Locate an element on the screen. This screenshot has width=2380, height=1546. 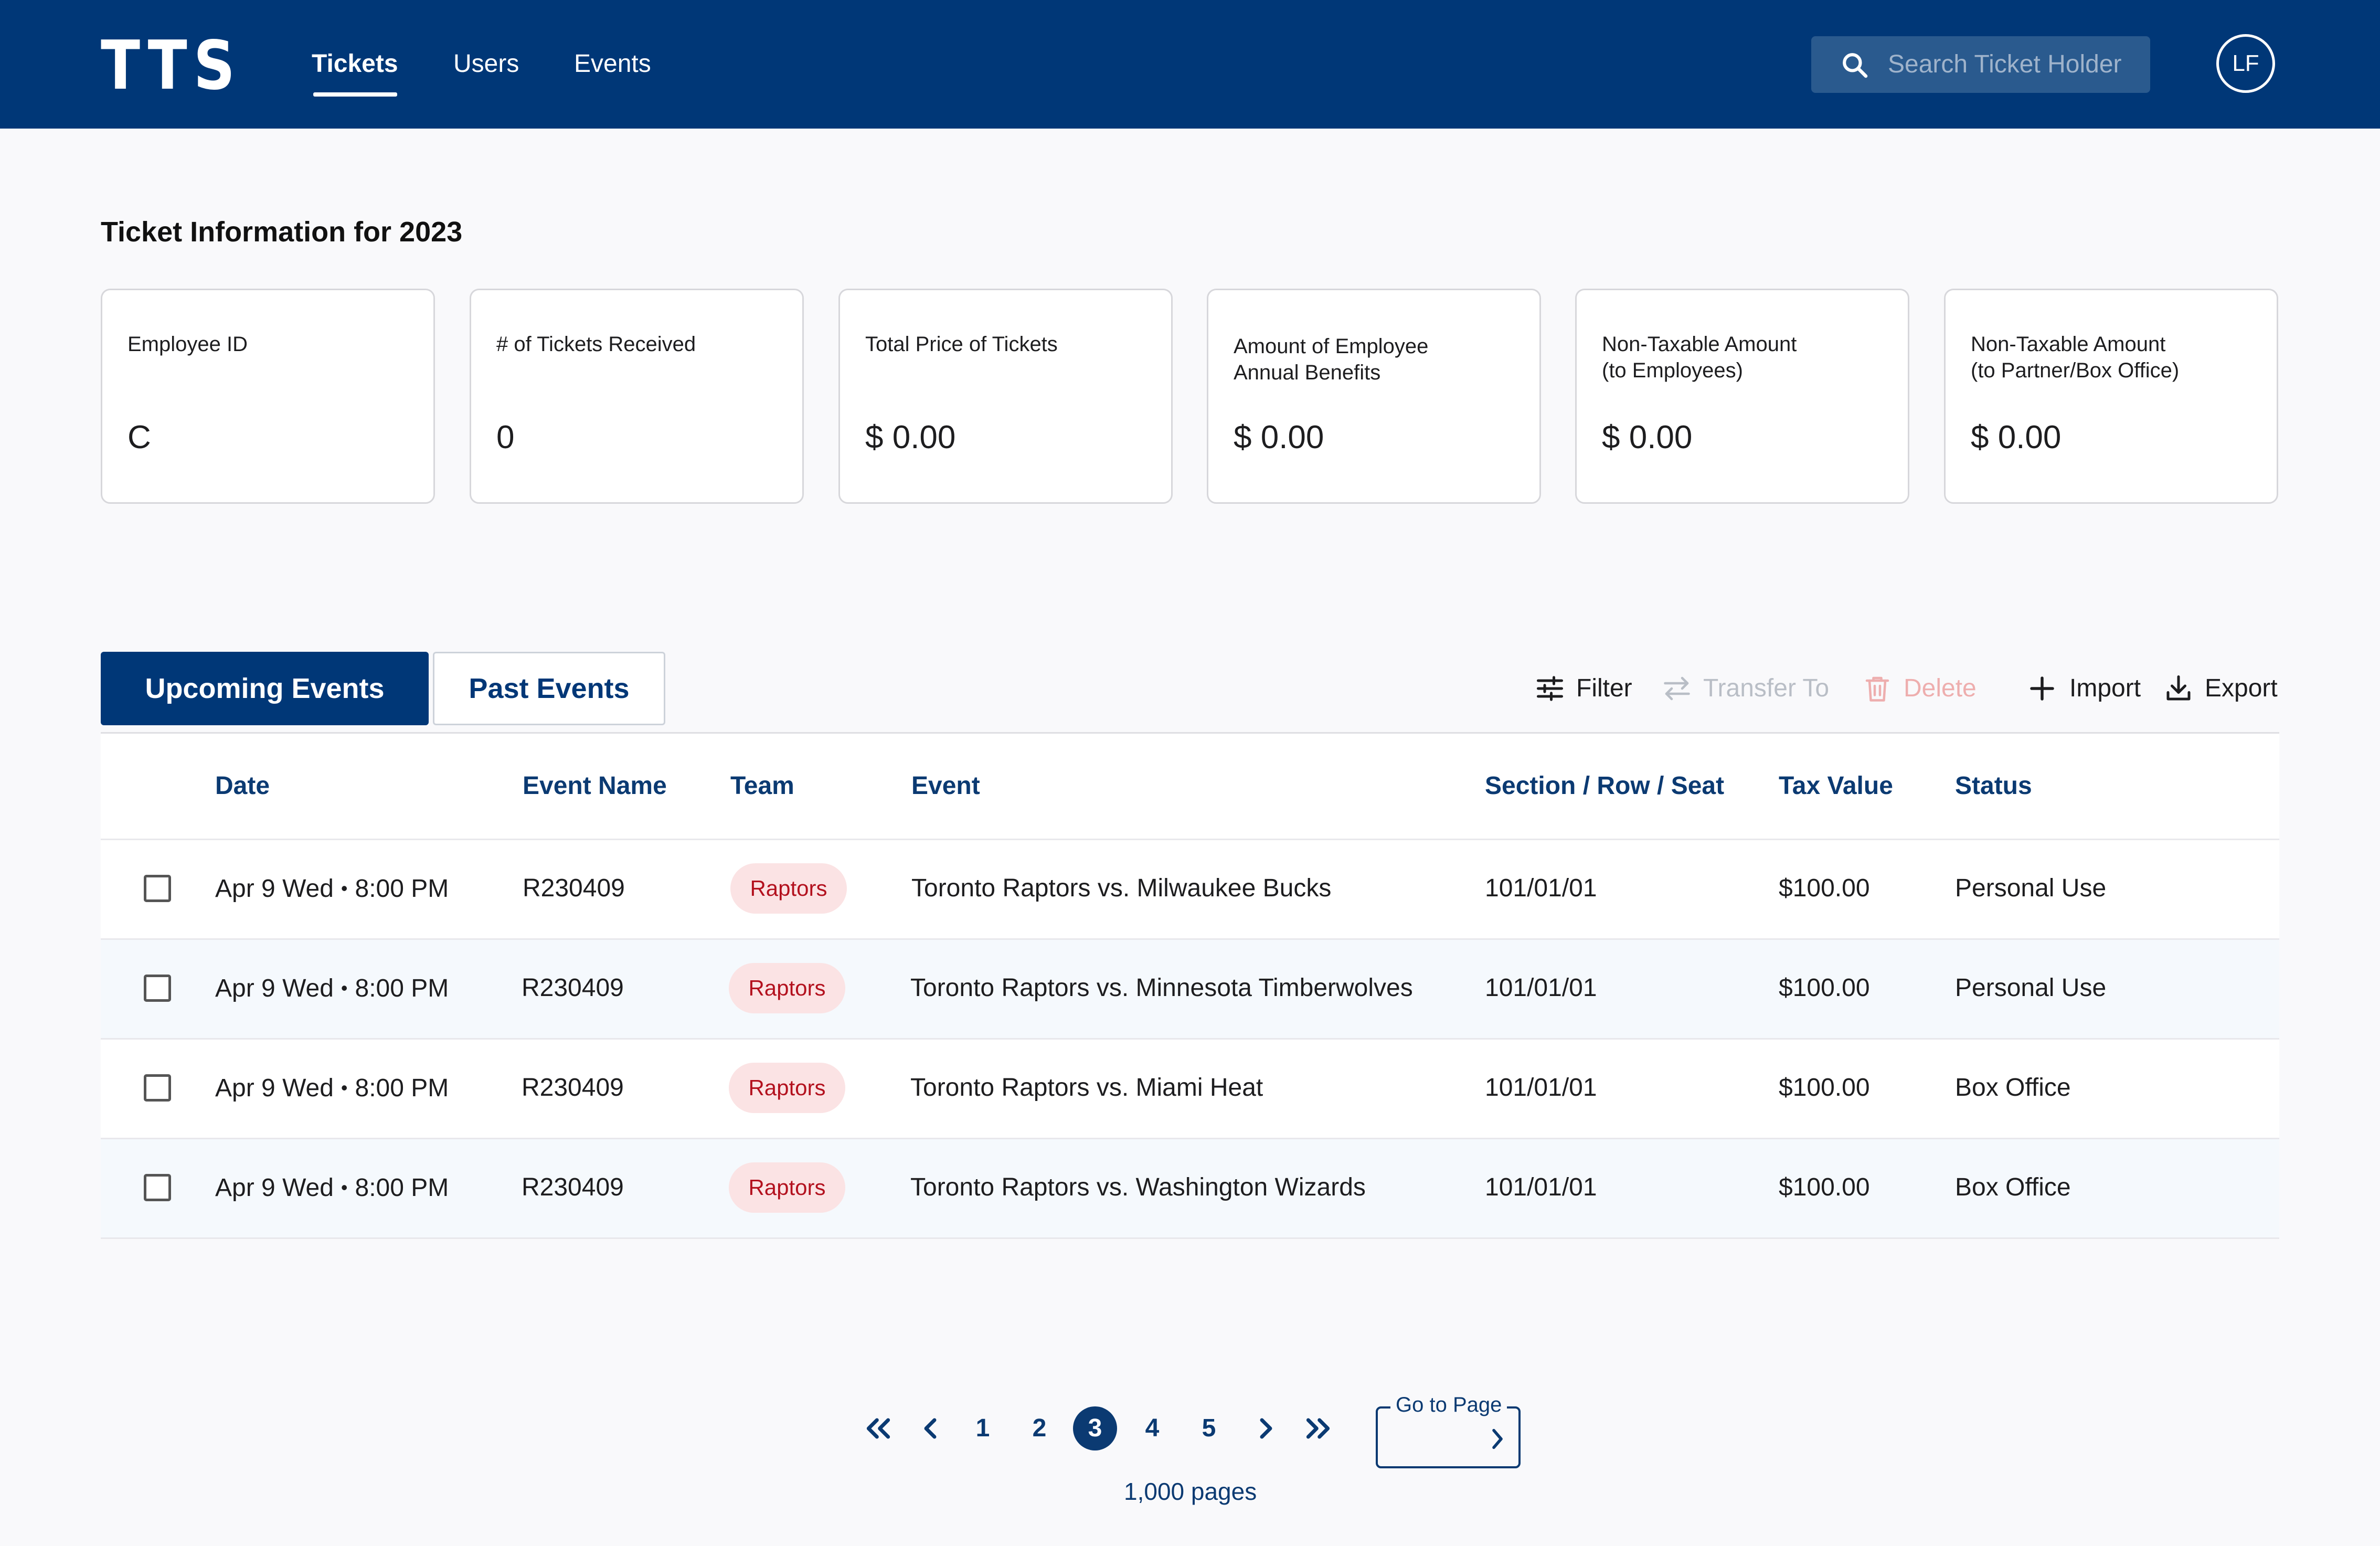
go-to-page-field: Go to Page is located at coordinates (1448, 1430).